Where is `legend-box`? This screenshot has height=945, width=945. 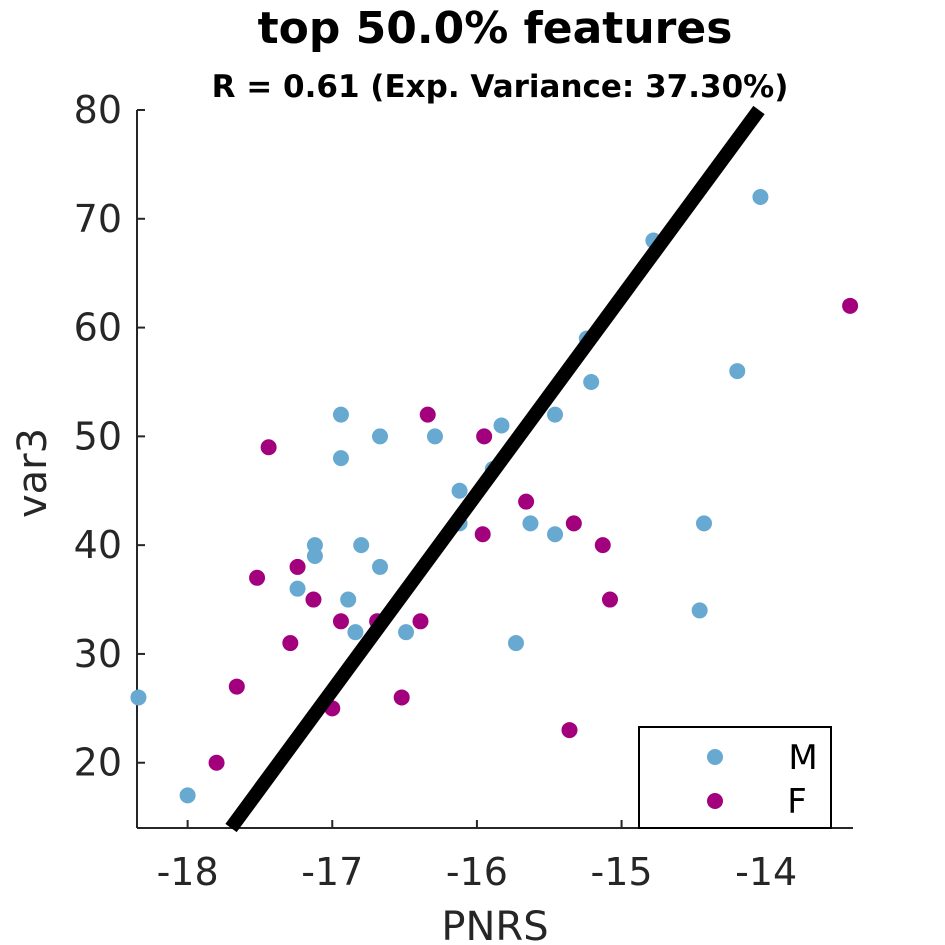
legend-box is located at coordinates (735, 777).